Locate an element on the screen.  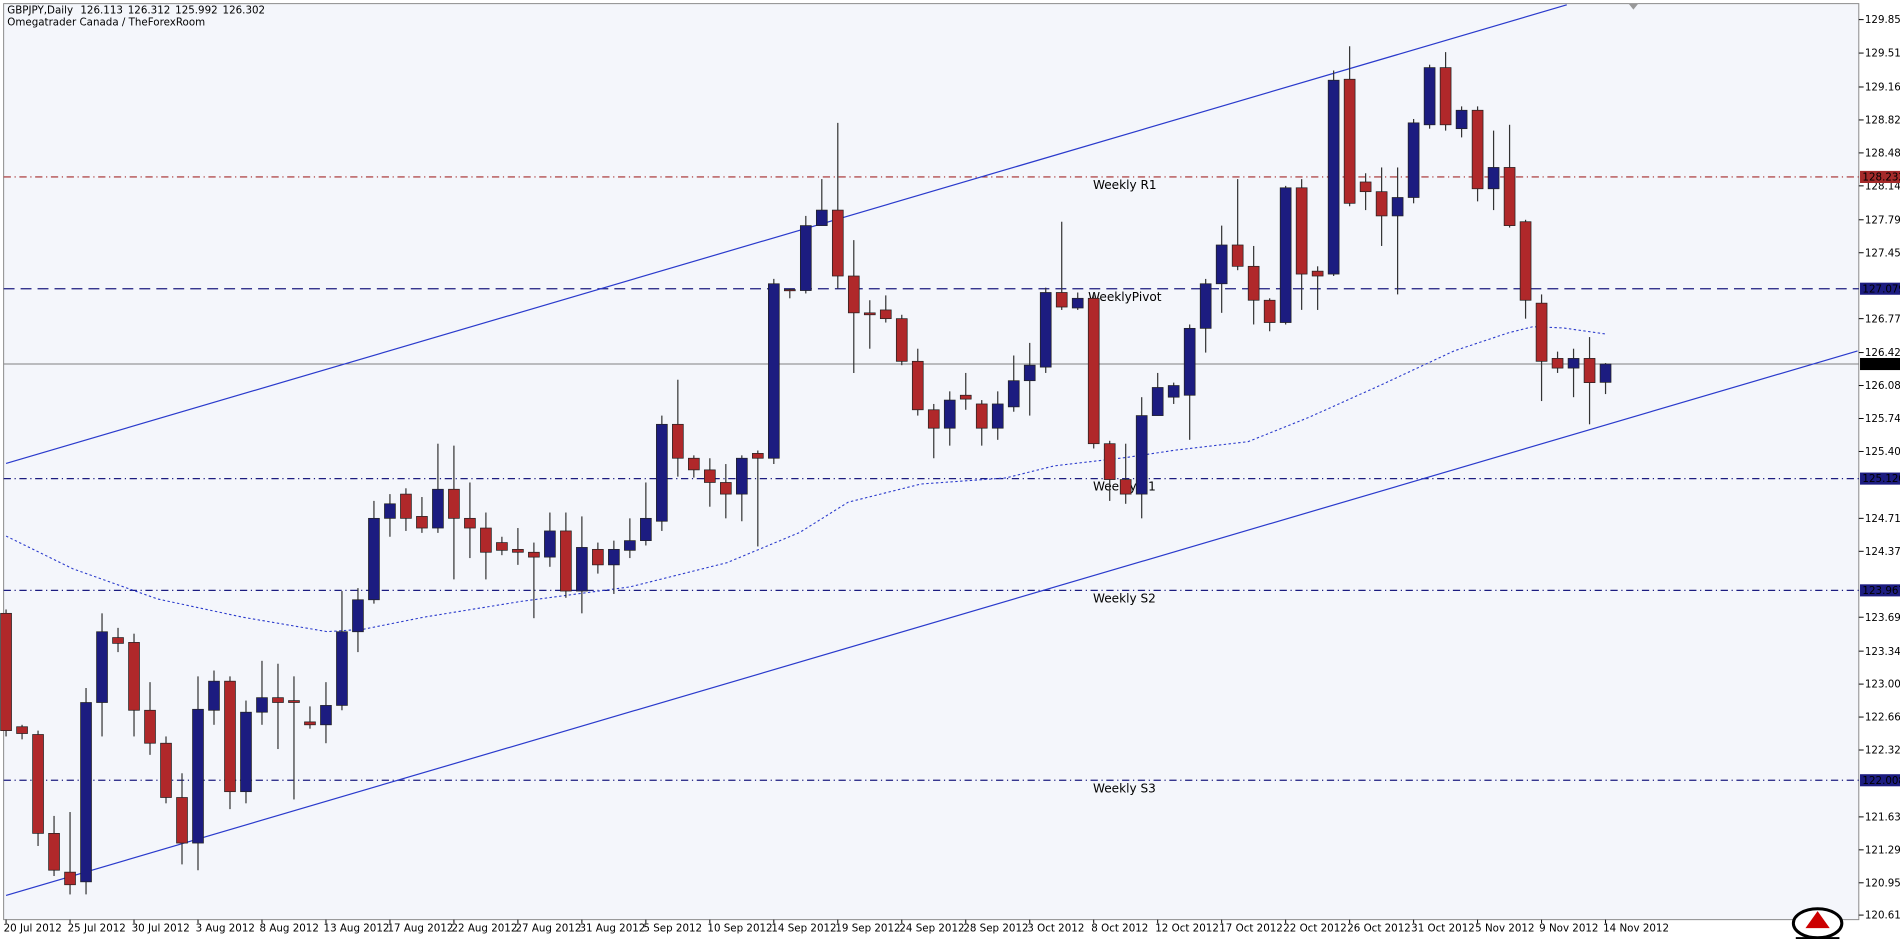
logo-leaf is located at coordinates (1817, 920).